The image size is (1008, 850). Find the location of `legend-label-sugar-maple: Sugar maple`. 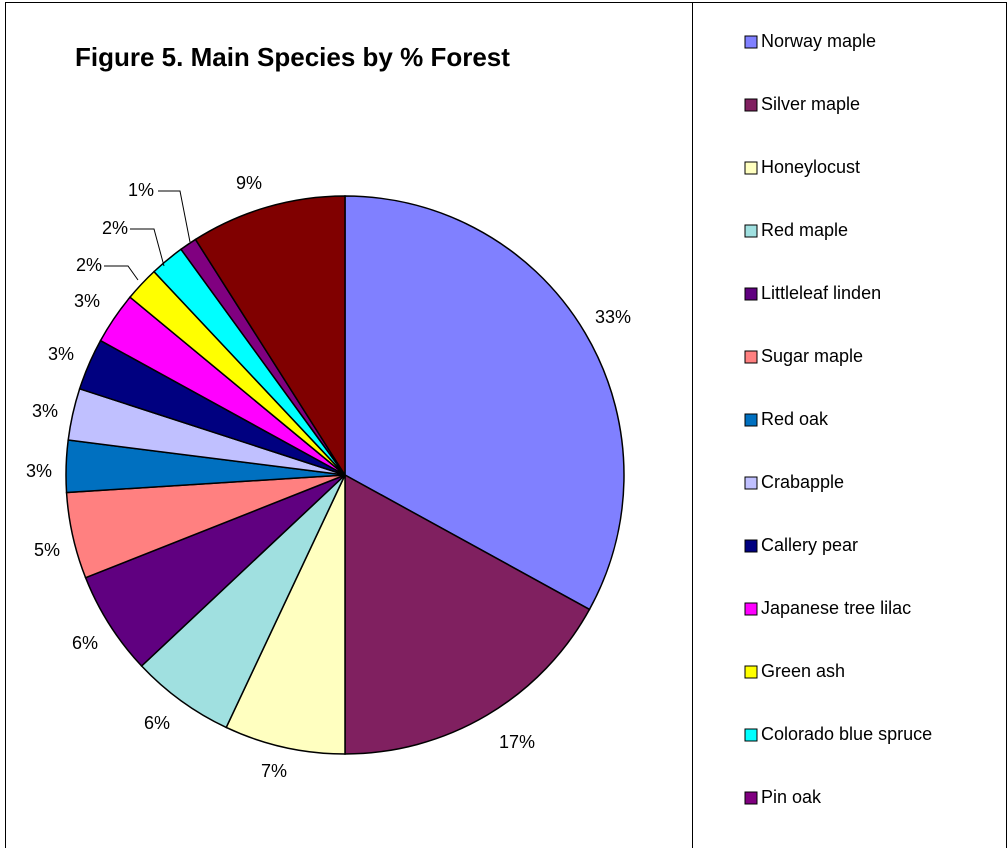

legend-label-sugar-maple: Sugar maple is located at coordinates (812, 356).